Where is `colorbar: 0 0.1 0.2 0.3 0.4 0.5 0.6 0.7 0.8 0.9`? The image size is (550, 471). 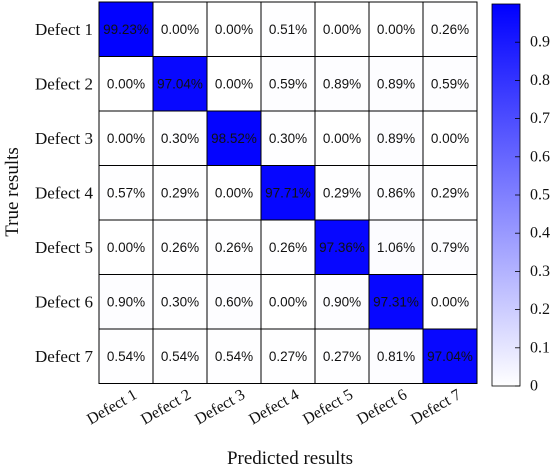
colorbar: 0 0.1 0.2 0.3 0.4 0.5 0.6 0.7 0.8 0.9 is located at coordinates (520, 199).